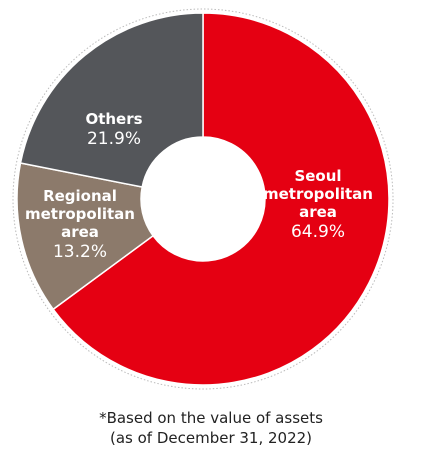 The width and height of the screenshot is (422, 455). I want to click on value-label: 13.2%, so click(80, 252).